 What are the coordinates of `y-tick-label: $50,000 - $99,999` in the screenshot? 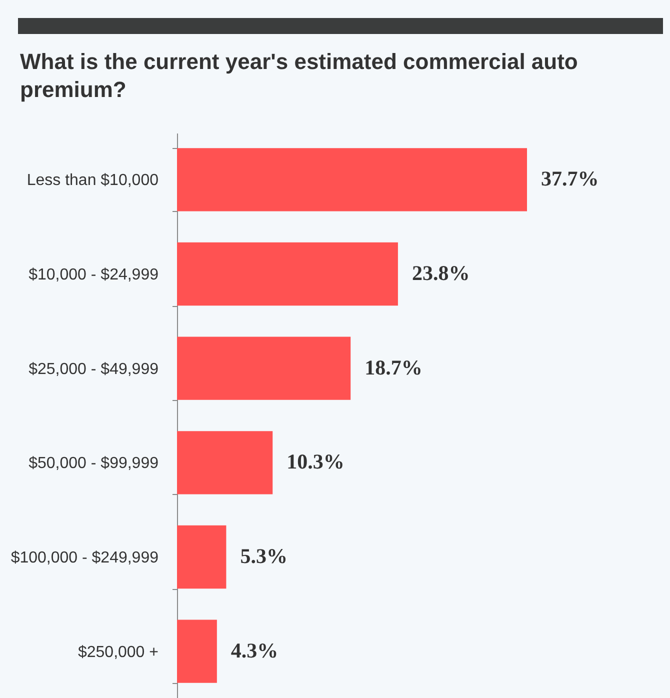 It's located at (93, 463).